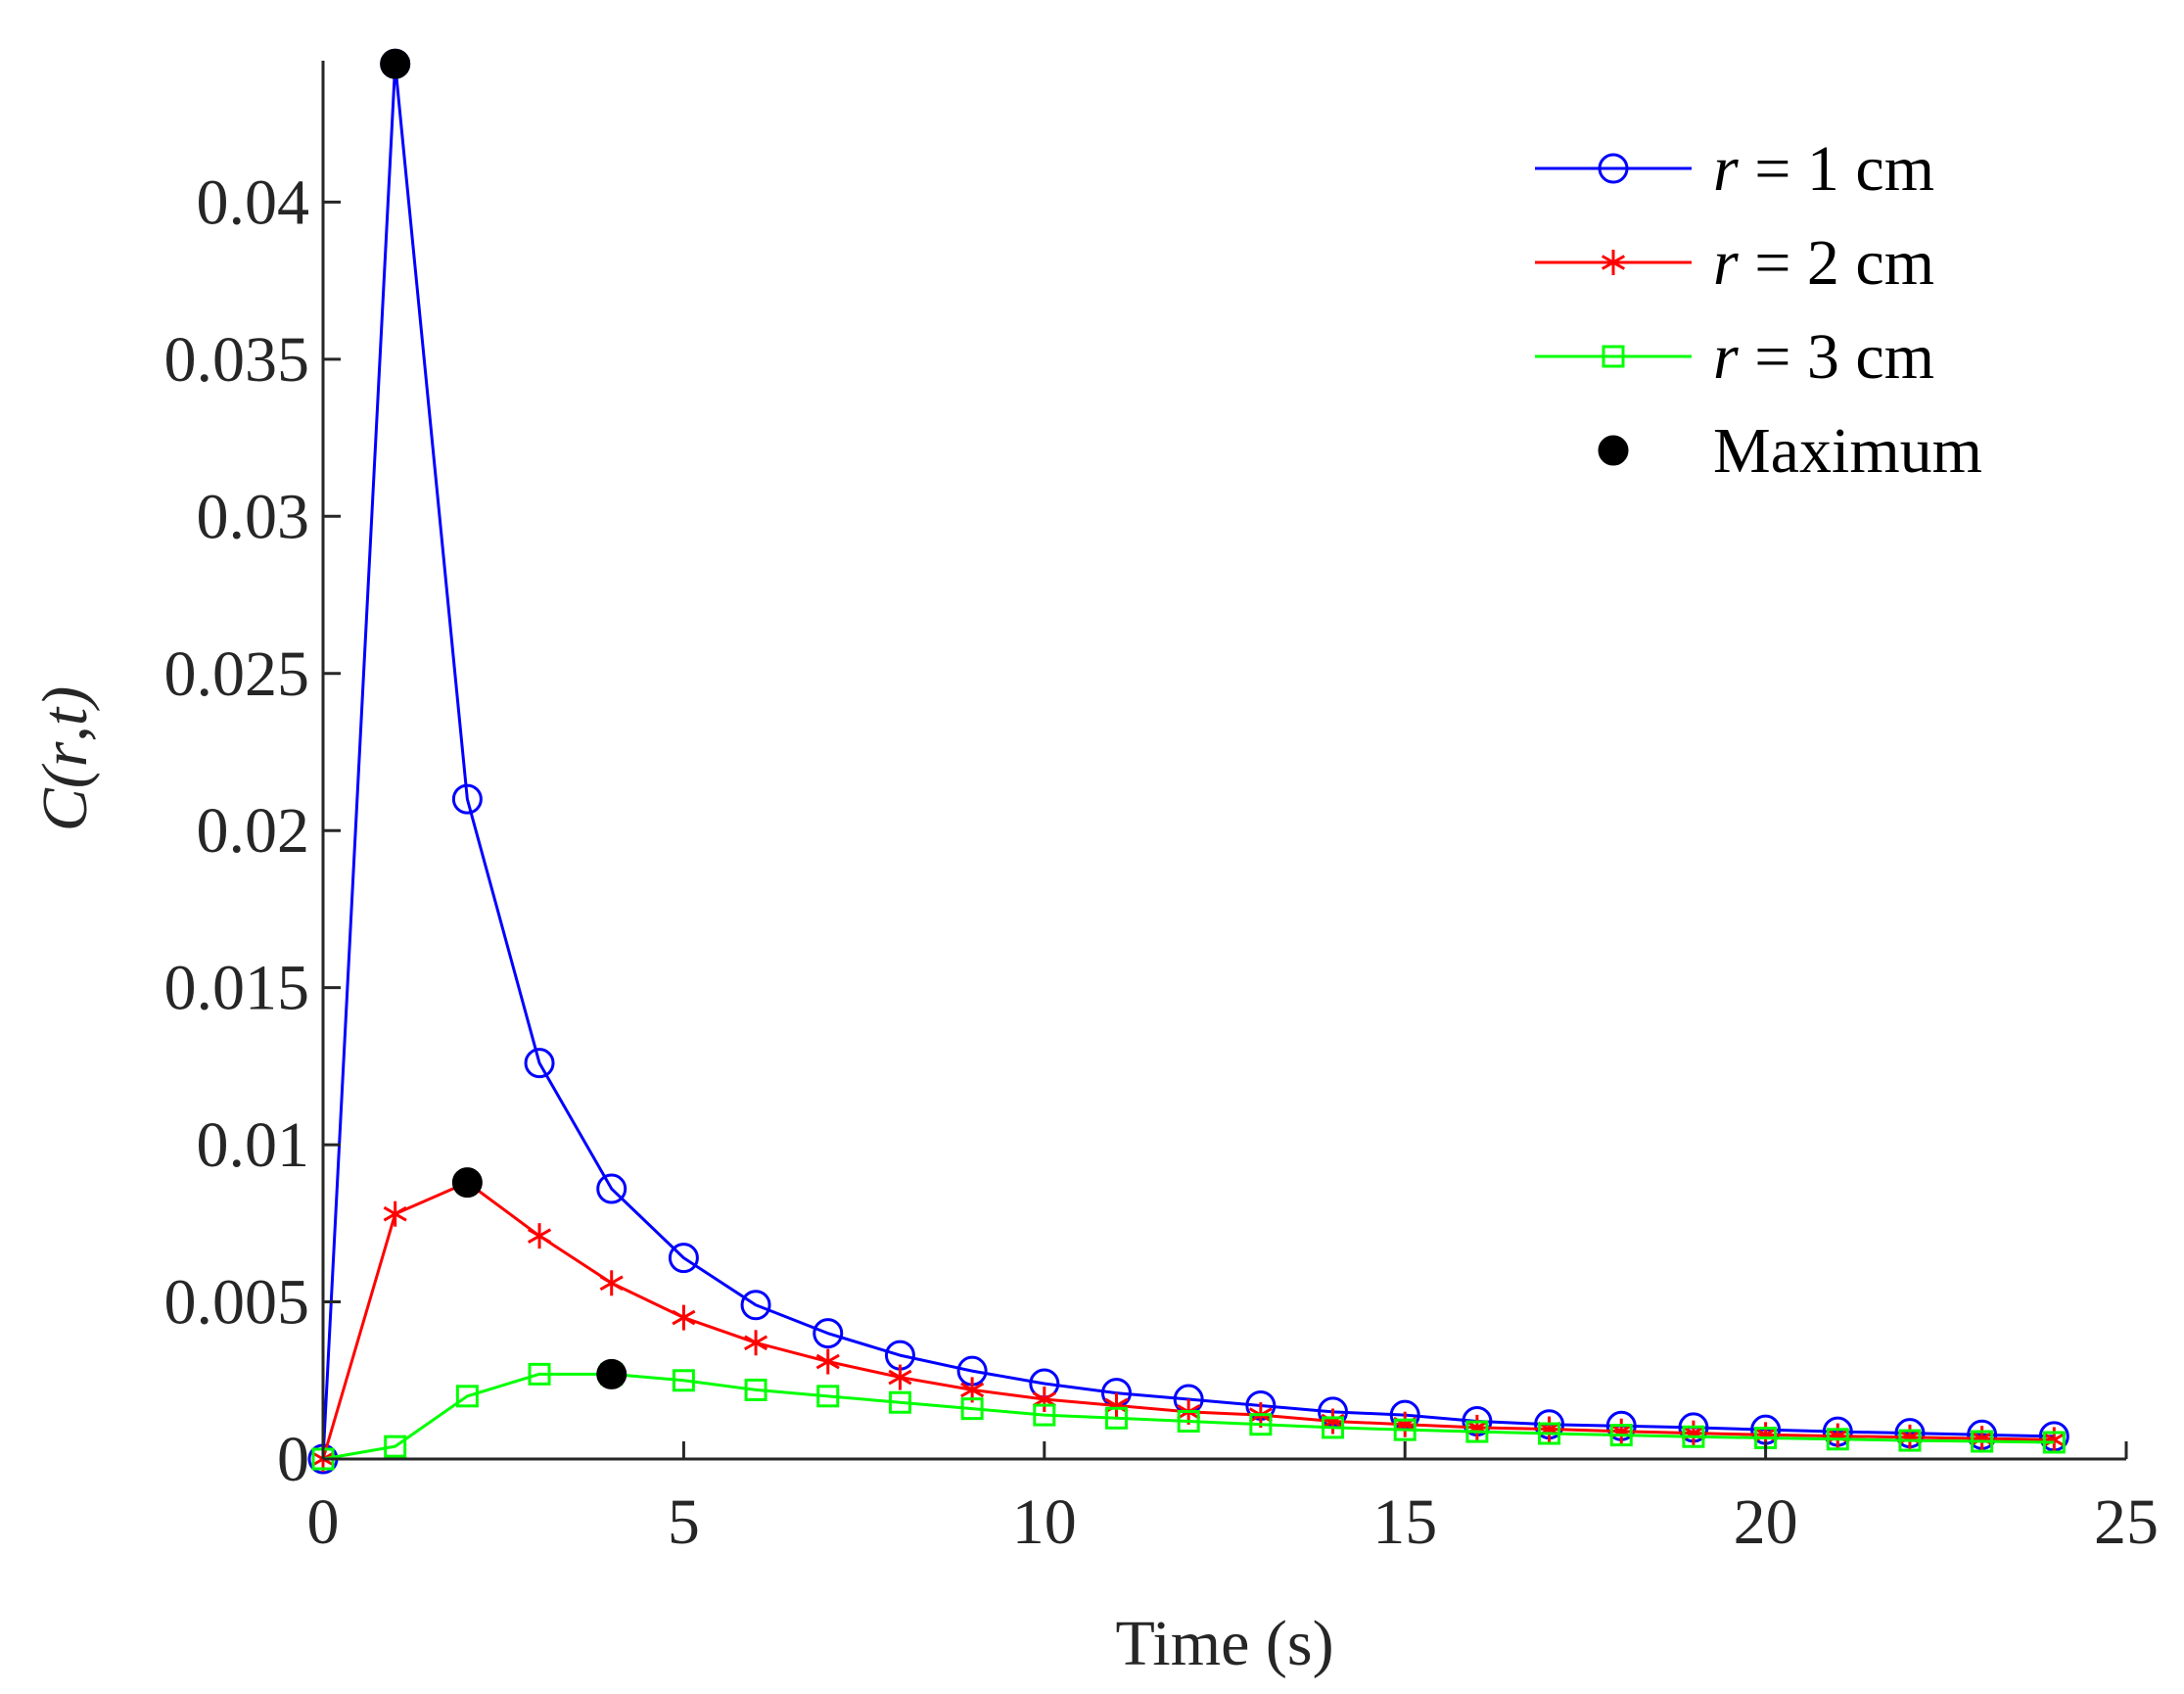  I want to click on y-axis-title-part: ,, so click(65, 734).